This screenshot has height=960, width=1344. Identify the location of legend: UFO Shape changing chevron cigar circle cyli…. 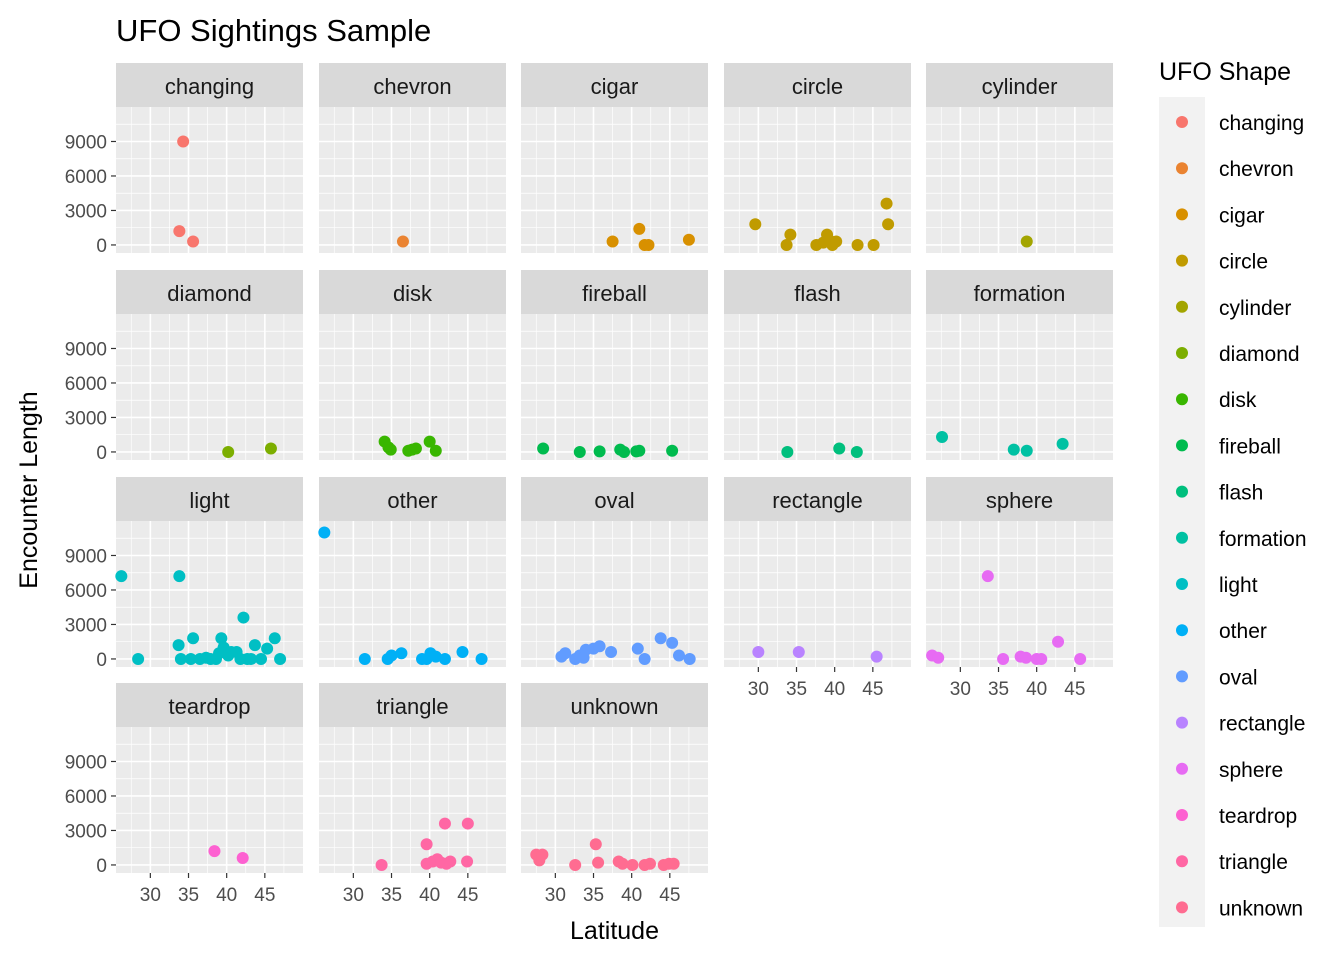
(1233, 492).